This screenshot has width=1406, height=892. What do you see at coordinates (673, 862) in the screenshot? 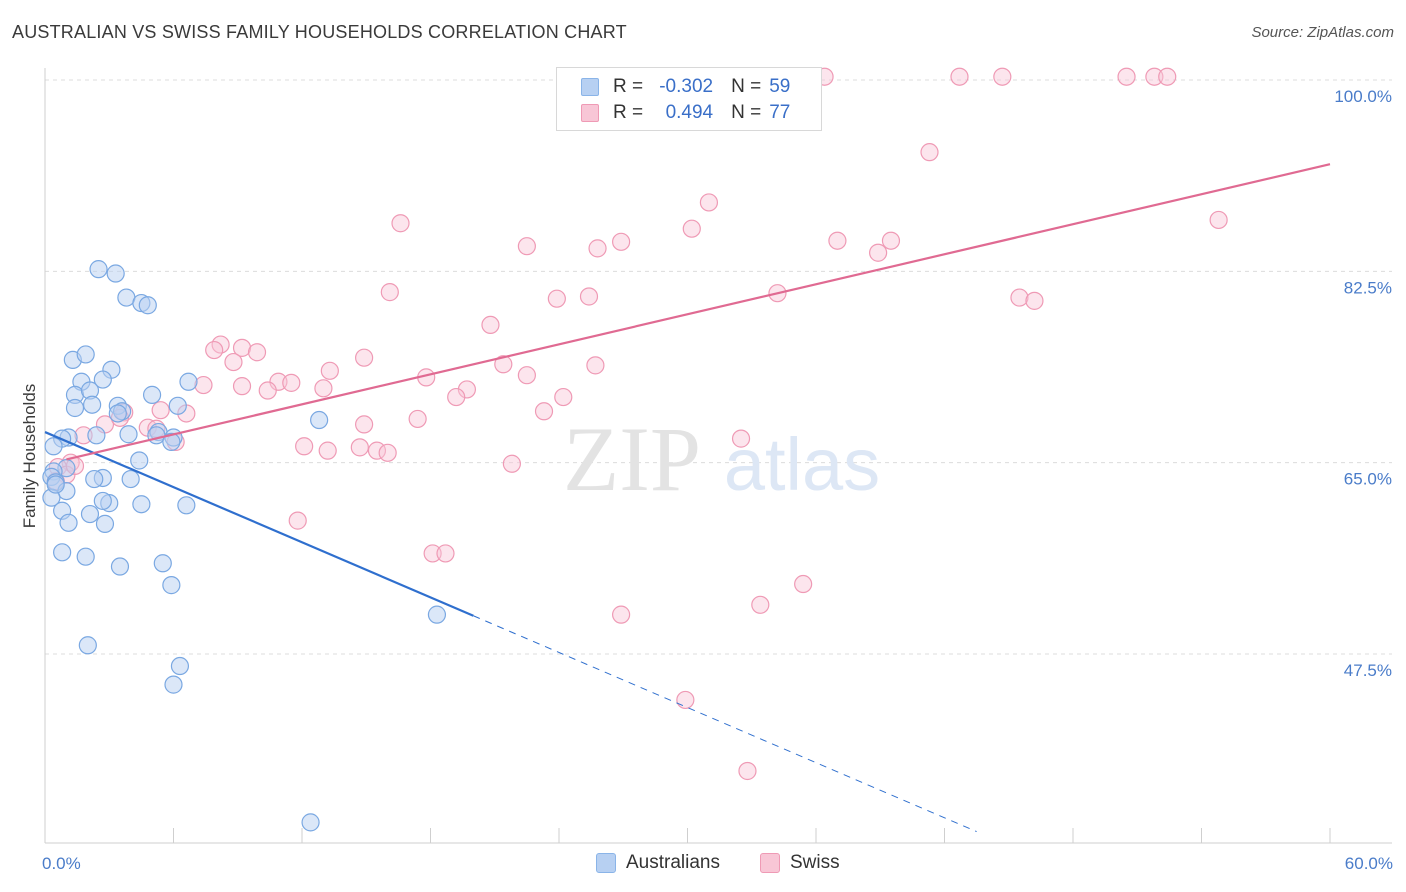
I see `legend-label-australians: Australians` at bounding box center [673, 862].